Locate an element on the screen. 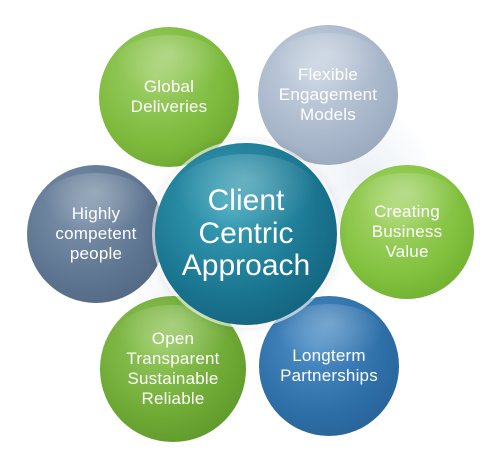 The height and width of the screenshot is (457, 495). node-label: Flexible Engagement Models is located at coordinates (328, 94).